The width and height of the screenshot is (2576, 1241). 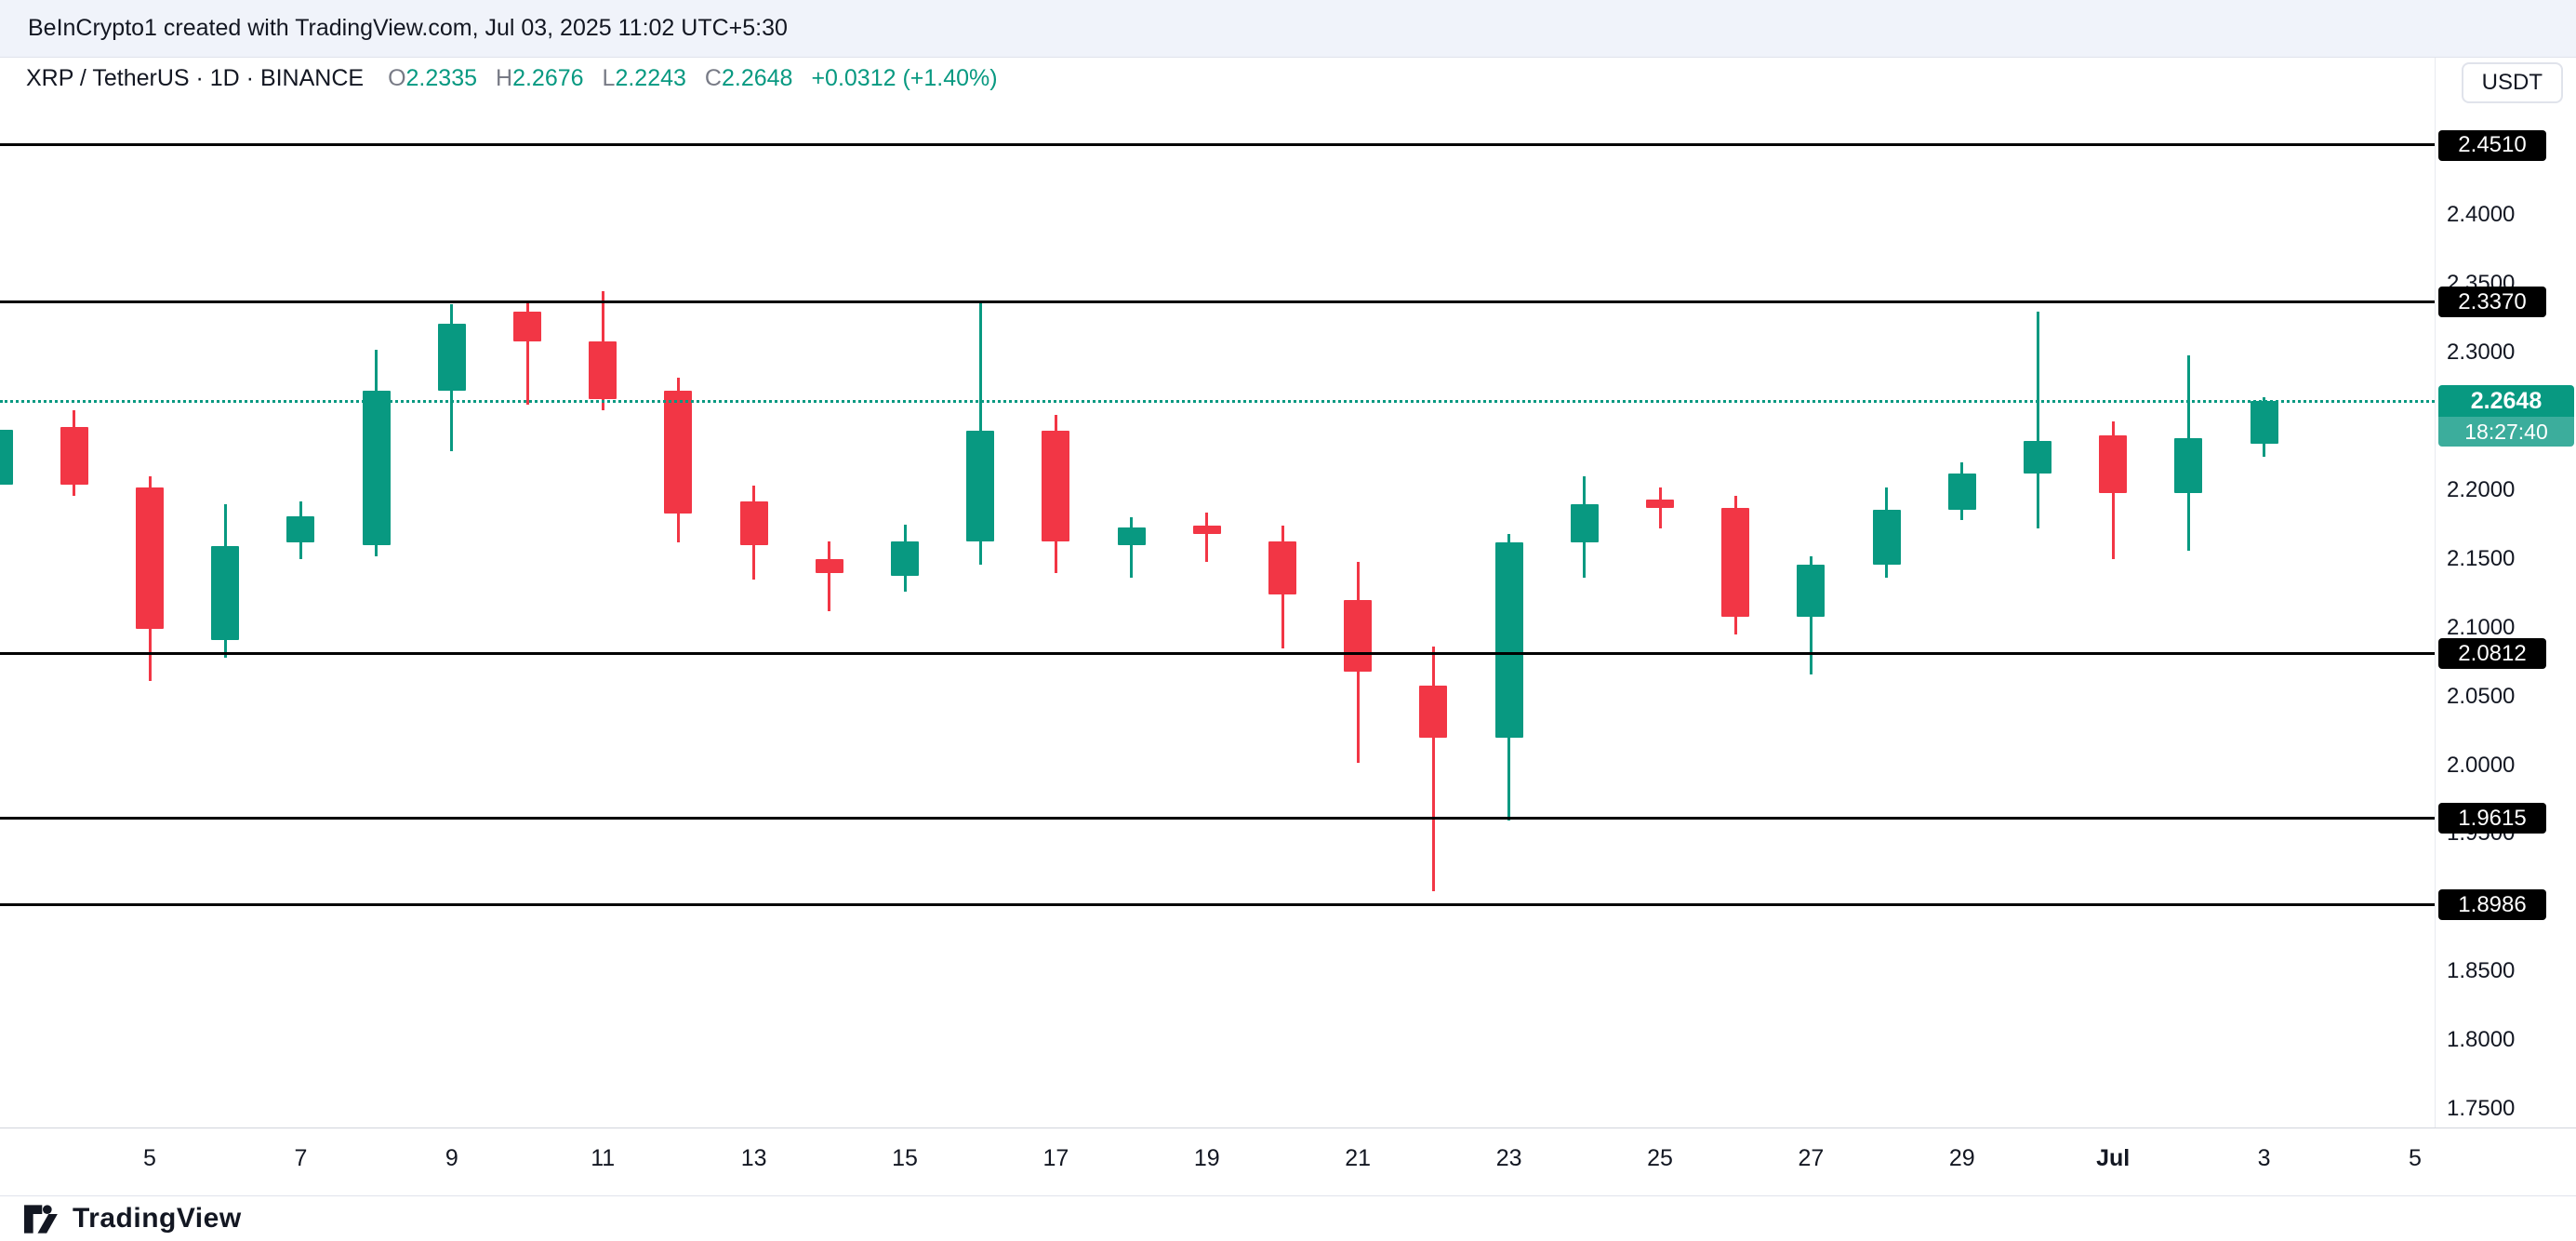 What do you see at coordinates (1508, 1158) in the screenshot?
I see `time-tick-label: 23` at bounding box center [1508, 1158].